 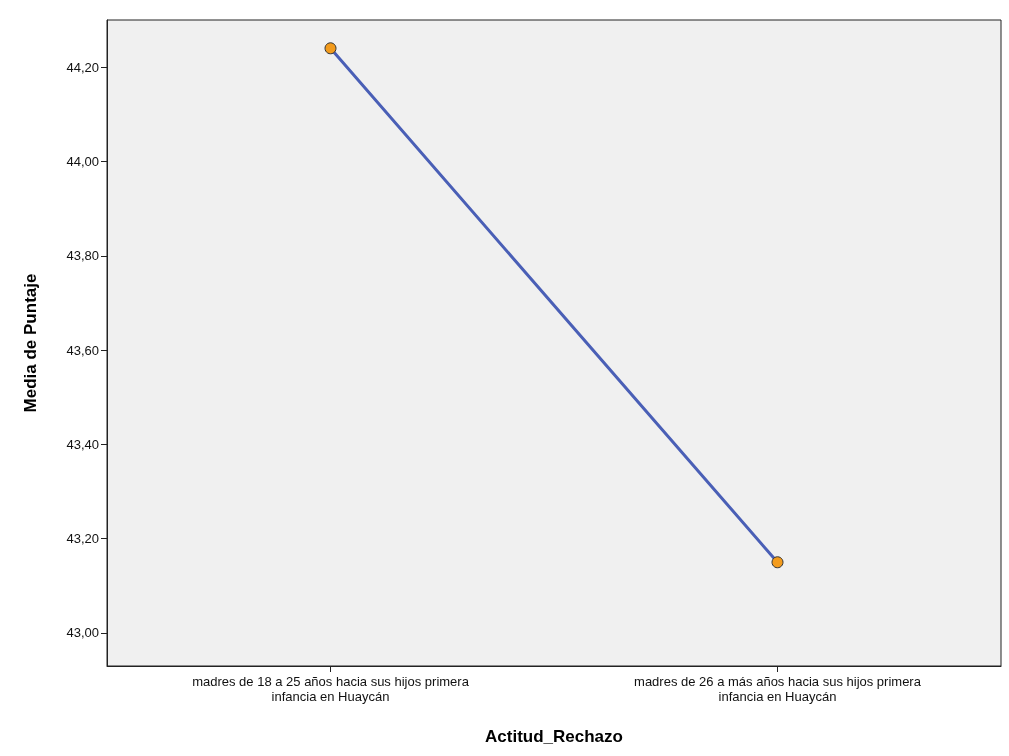 I want to click on x-axis-title: Actitud_Rechazo, so click(x=554, y=736).